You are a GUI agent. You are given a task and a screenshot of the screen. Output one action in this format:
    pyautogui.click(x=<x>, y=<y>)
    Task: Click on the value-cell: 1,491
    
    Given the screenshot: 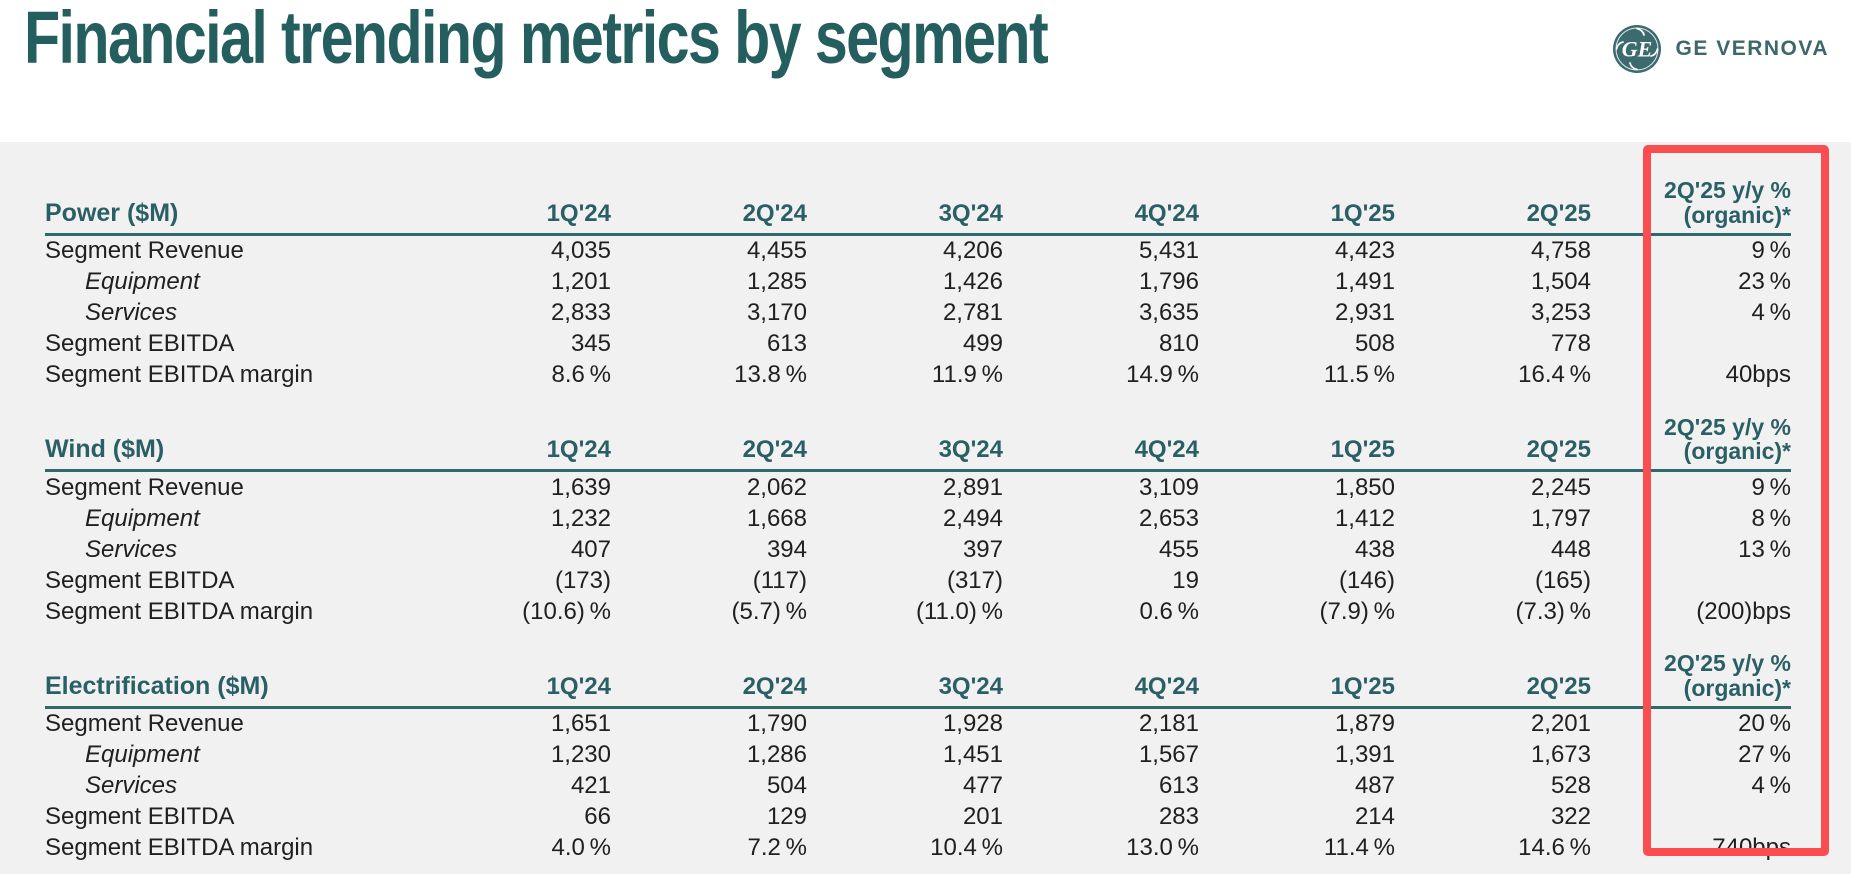 What is the action you would take?
    pyautogui.click(x=1364, y=282)
    